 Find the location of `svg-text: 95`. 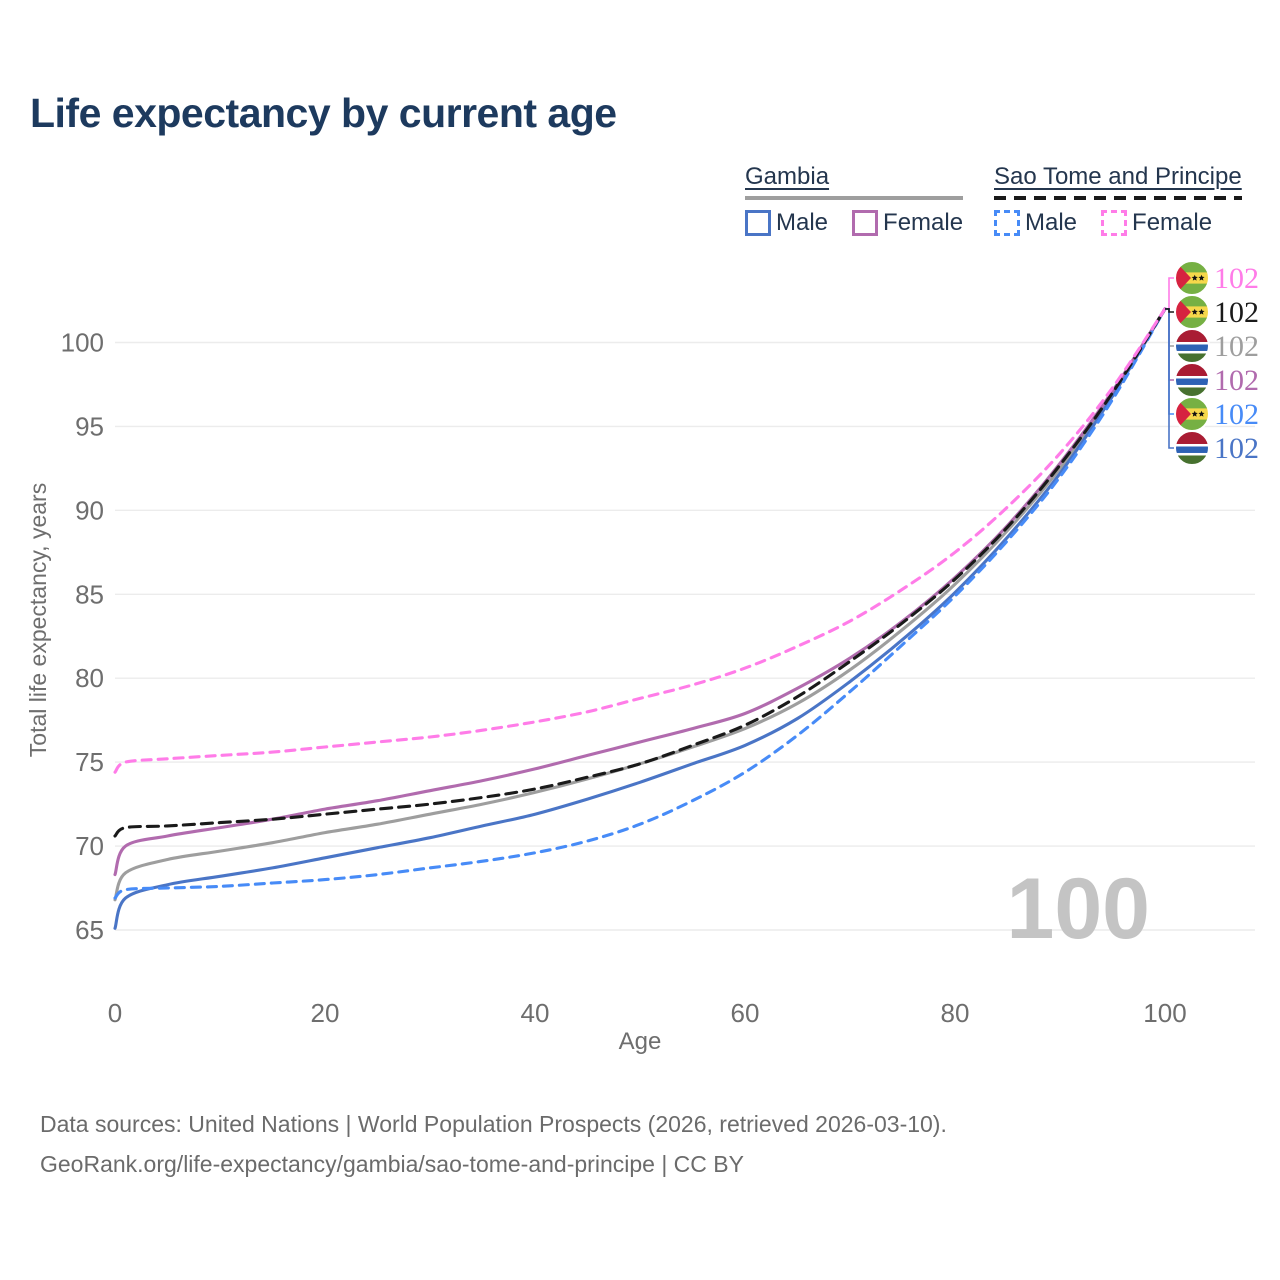

svg-text: 95 is located at coordinates (89, 426).